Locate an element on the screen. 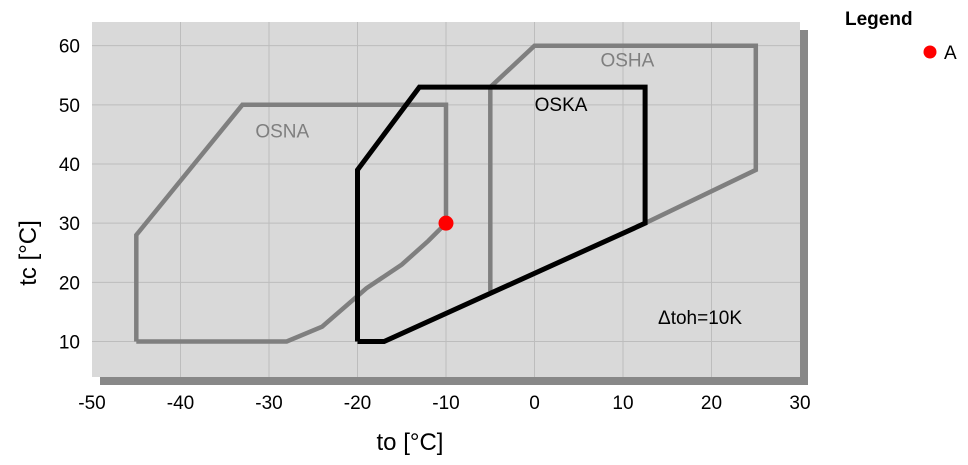 This screenshot has width=968, height=465. y-tick-label: 30 is located at coordinates (69, 224).